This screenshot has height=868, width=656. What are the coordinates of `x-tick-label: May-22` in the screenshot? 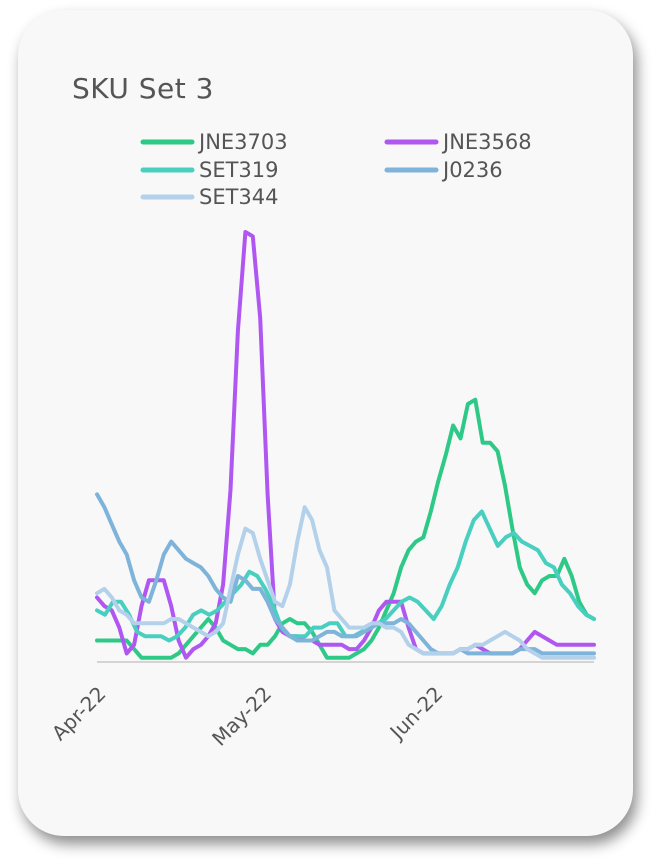 It's located at (241, 716).